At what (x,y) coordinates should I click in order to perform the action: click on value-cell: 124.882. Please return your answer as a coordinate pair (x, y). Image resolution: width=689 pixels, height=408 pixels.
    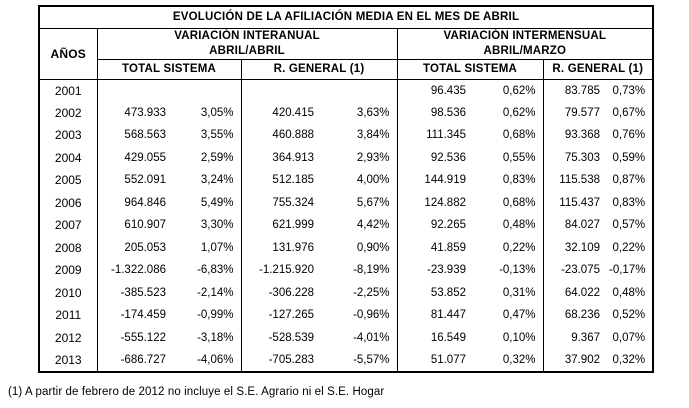
    Looking at the image, I should click on (445, 202).